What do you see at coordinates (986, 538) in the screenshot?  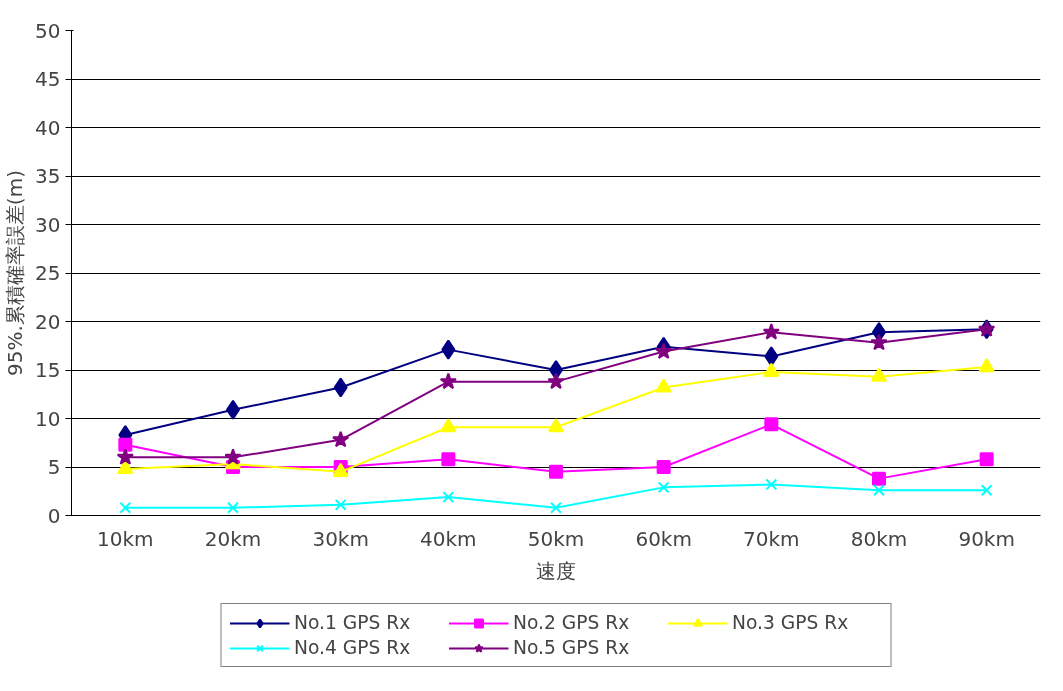 I see `x-tick-label: 90km` at bounding box center [986, 538].